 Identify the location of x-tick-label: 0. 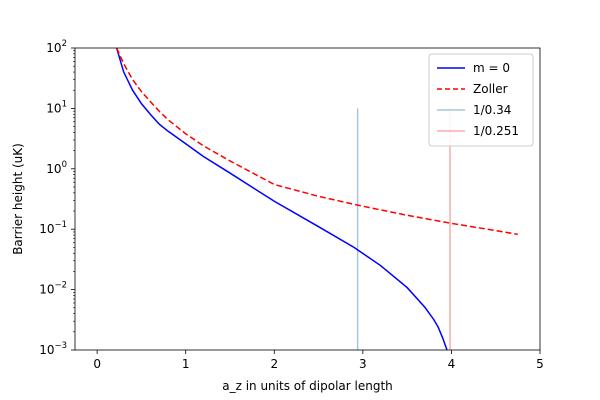
(97, 364).